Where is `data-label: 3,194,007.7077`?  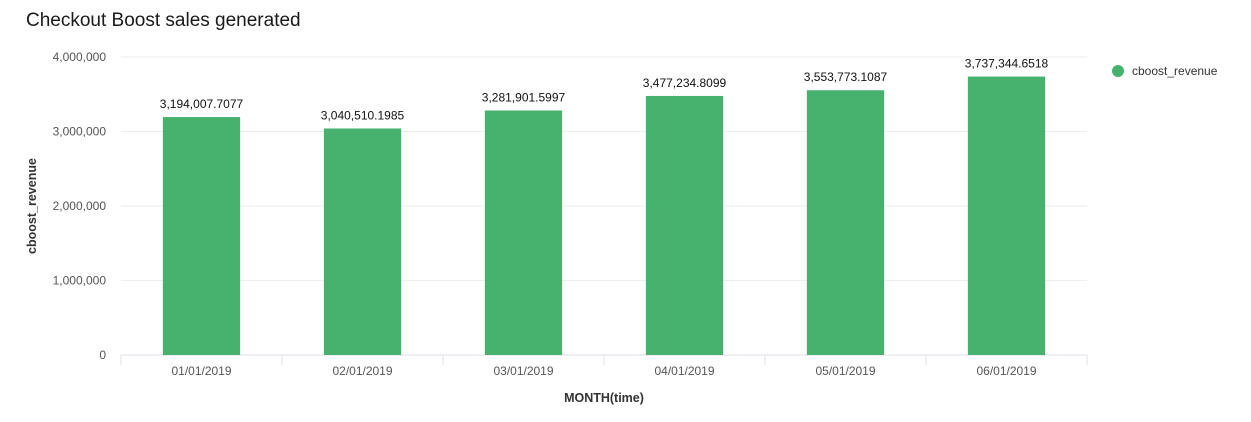 data-label: 3,194,007.7077 is located at coordinates (202, 104).